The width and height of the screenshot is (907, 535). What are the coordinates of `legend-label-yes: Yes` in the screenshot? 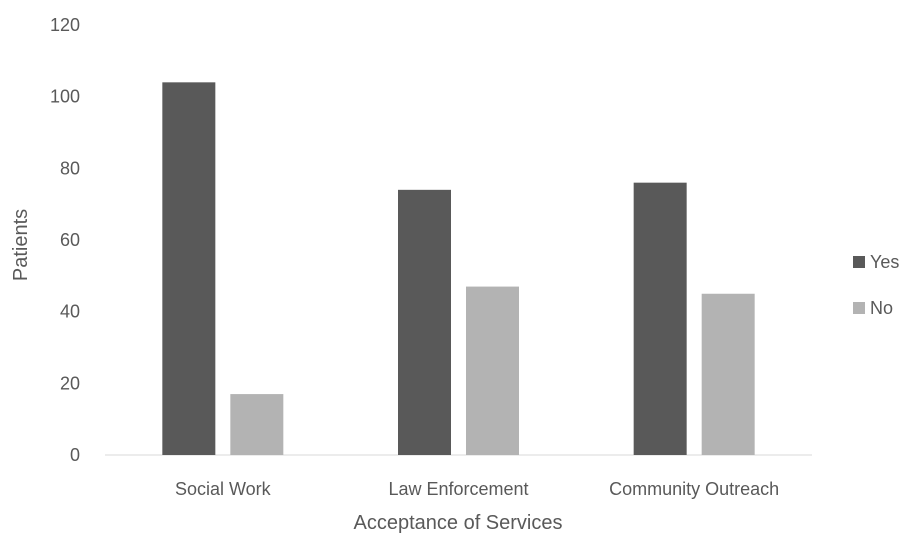 It's located at (884, 262).